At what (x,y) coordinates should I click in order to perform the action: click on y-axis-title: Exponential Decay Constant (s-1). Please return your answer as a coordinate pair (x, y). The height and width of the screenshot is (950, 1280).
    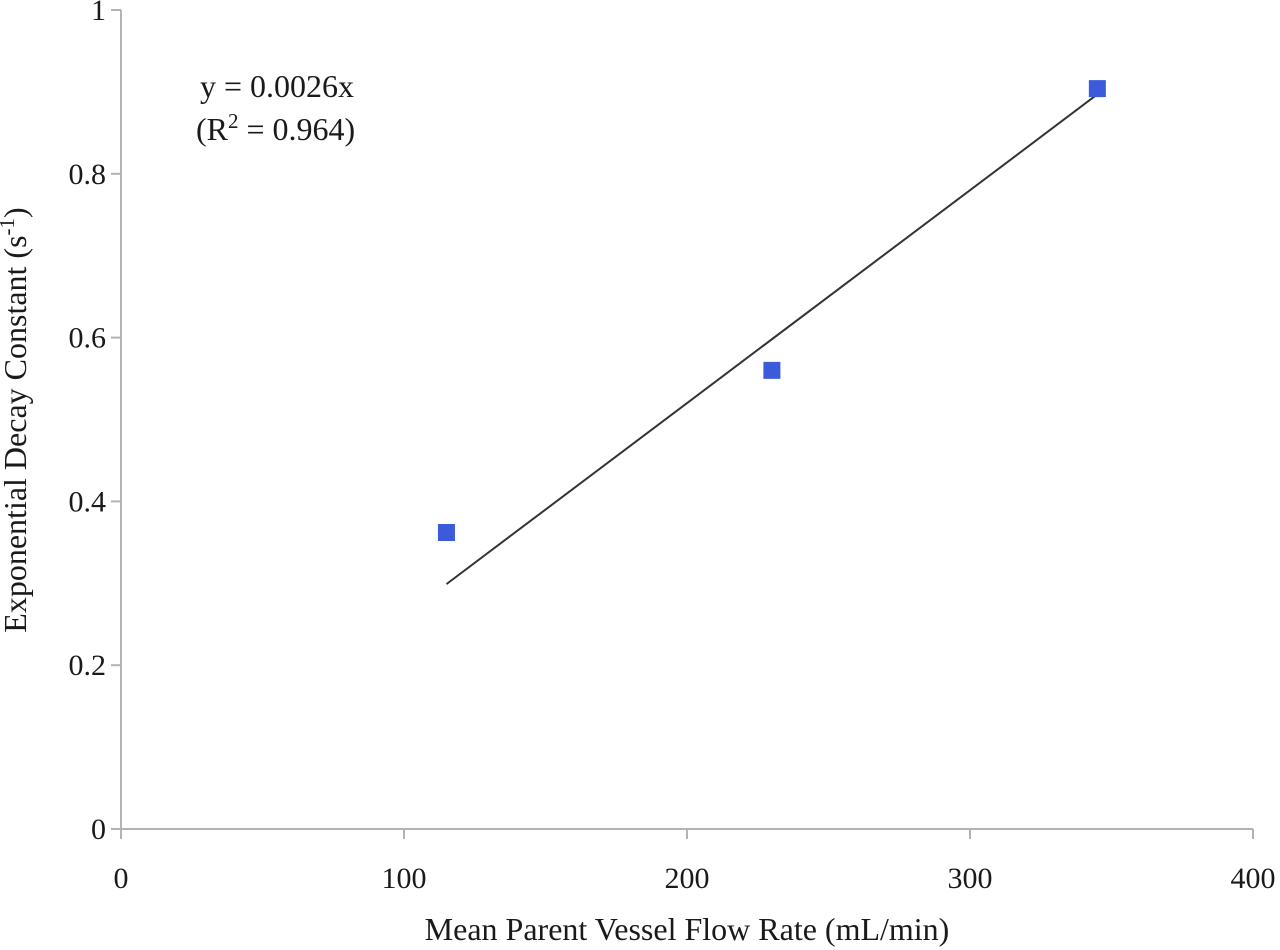
    Looking at the image, I should click on (16, 419).